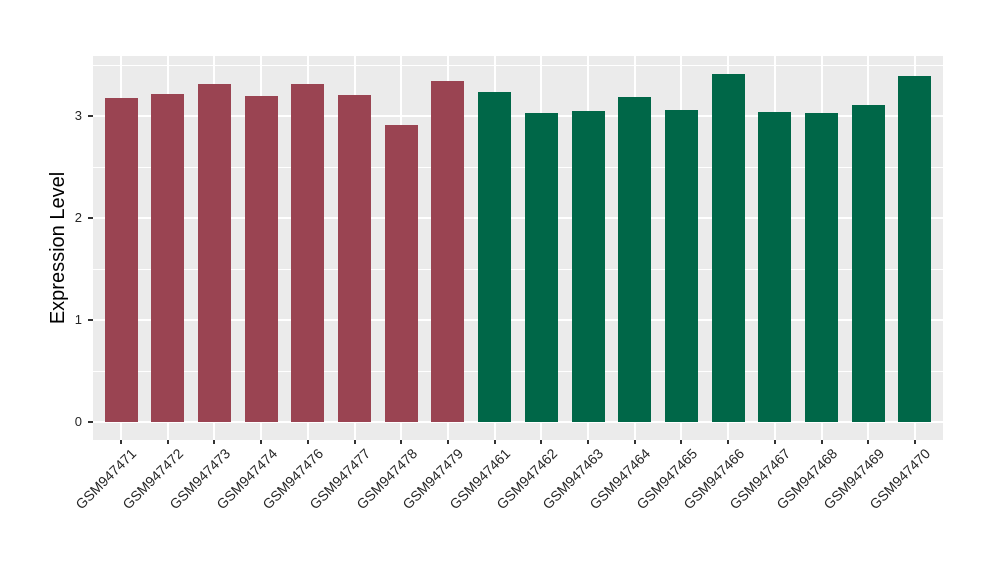 The height and width of the screenshot is (580, 1000). Describe the element at coordinates (78, 116) in the screenshot. I see `y-tick-label: 3` at that location.